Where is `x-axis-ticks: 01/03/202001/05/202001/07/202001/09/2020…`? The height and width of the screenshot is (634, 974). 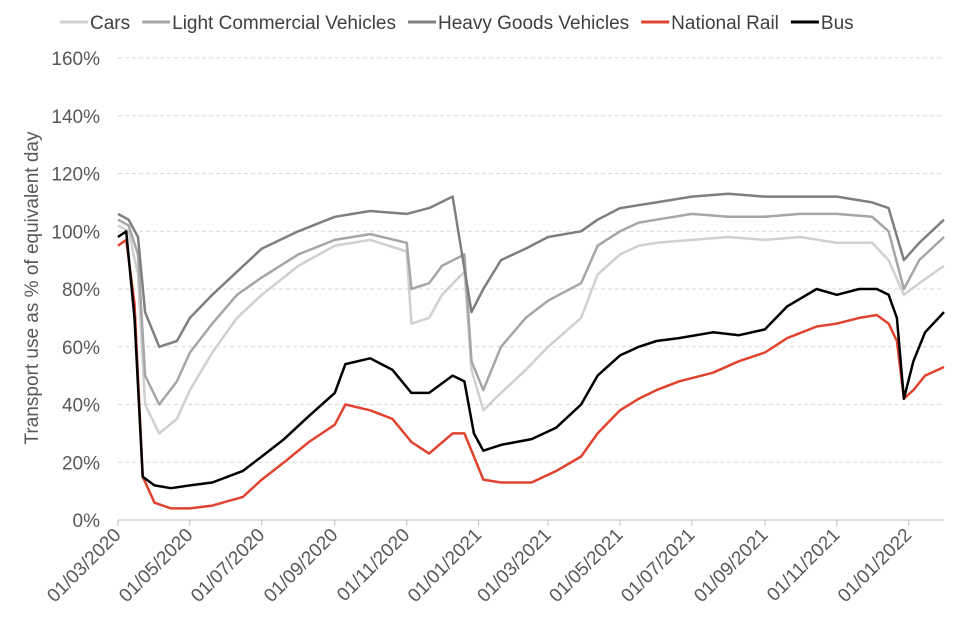
x-axis-ticks: 01/03/202001/05/202001/07/202001/09/2020… is located at coordinates (479, 563).